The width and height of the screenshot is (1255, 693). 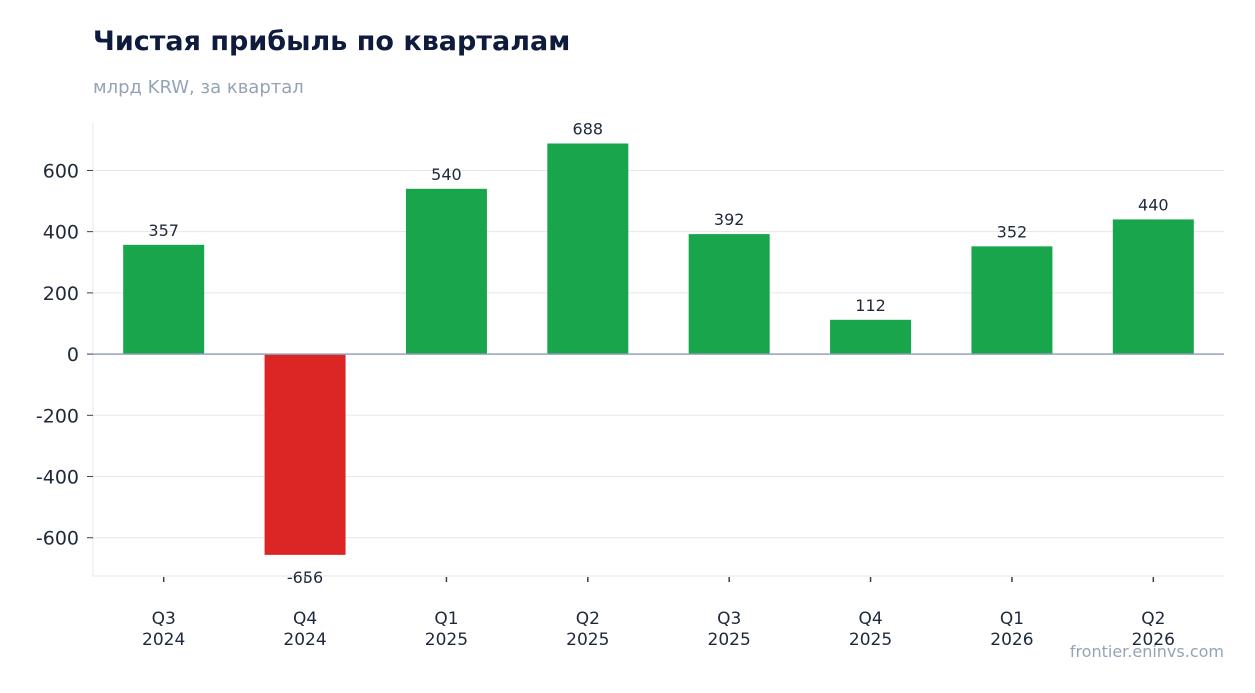 I want to click on chart-title: Чистая прибыль по кварталам, so click(x=332, y=41).